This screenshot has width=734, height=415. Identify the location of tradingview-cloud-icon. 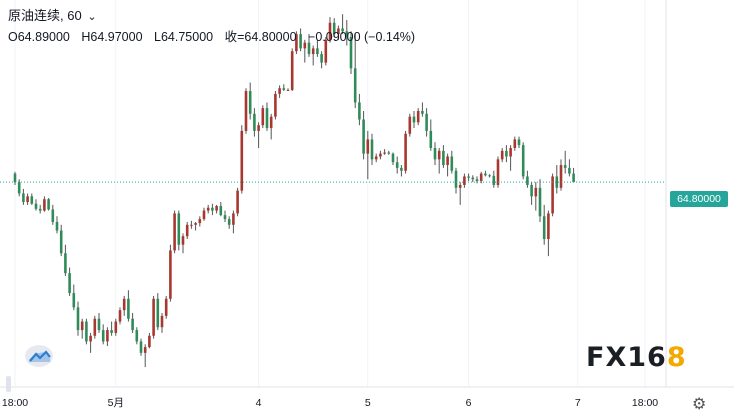
(39, 356).